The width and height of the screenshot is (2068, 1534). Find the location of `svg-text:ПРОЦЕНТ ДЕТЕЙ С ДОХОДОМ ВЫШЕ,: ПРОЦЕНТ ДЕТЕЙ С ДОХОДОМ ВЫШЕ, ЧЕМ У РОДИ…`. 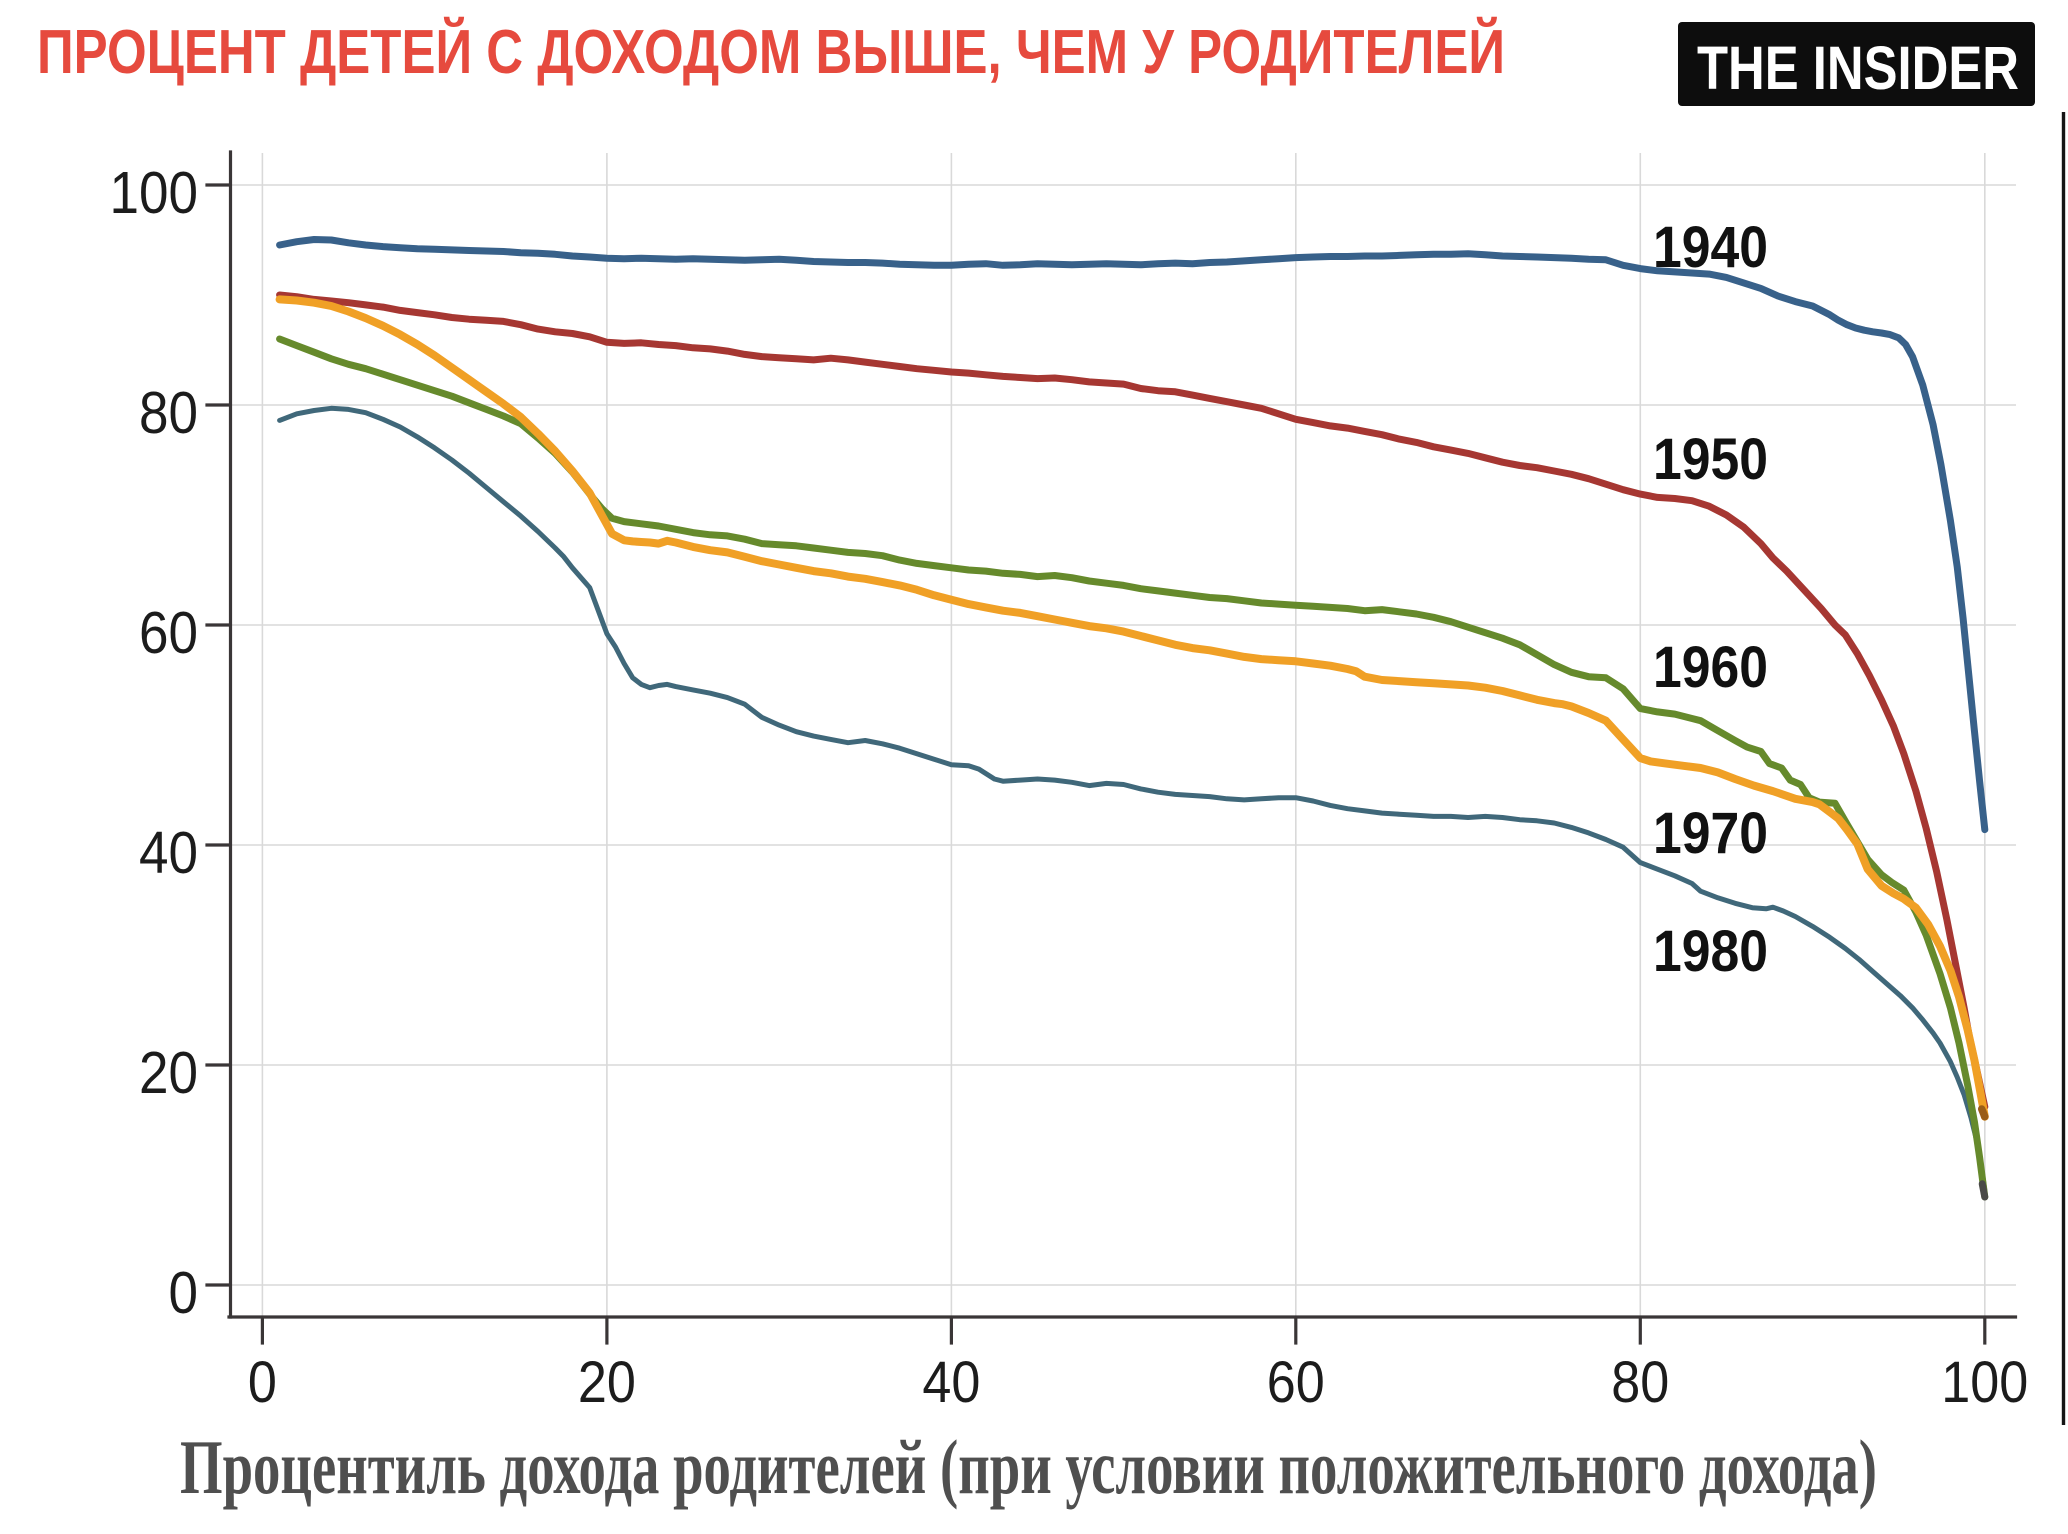

svg-text:ПРОЦЕНТ ДЕТЕЙ С ДОХОДОМ ВЫШЕ,: ПРОЦЕНТ ДЕТЕЙ С ДОХОДОМ ВЫШЕ, ЧЕМ У РОДИ… is located at coordinates (771, 52).